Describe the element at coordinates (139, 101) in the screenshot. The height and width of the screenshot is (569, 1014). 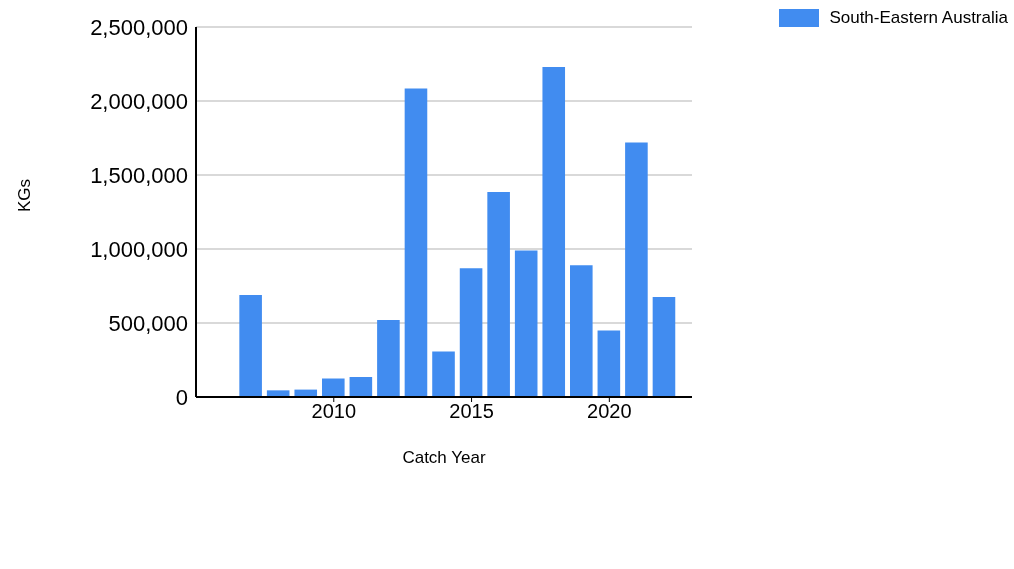
I see `y-tick-label: 2,000,000` at that location.